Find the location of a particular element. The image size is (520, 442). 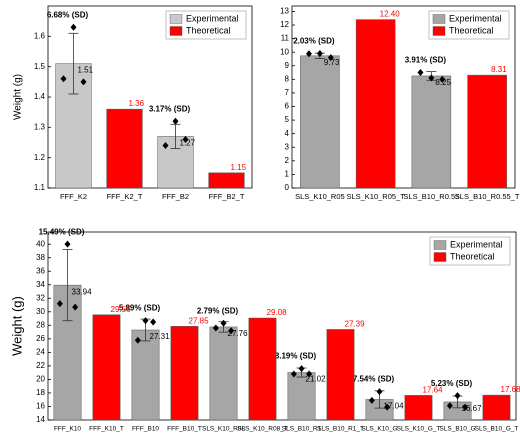

x-tick-label: FFF_B10 is located at coordinates (145, 429).